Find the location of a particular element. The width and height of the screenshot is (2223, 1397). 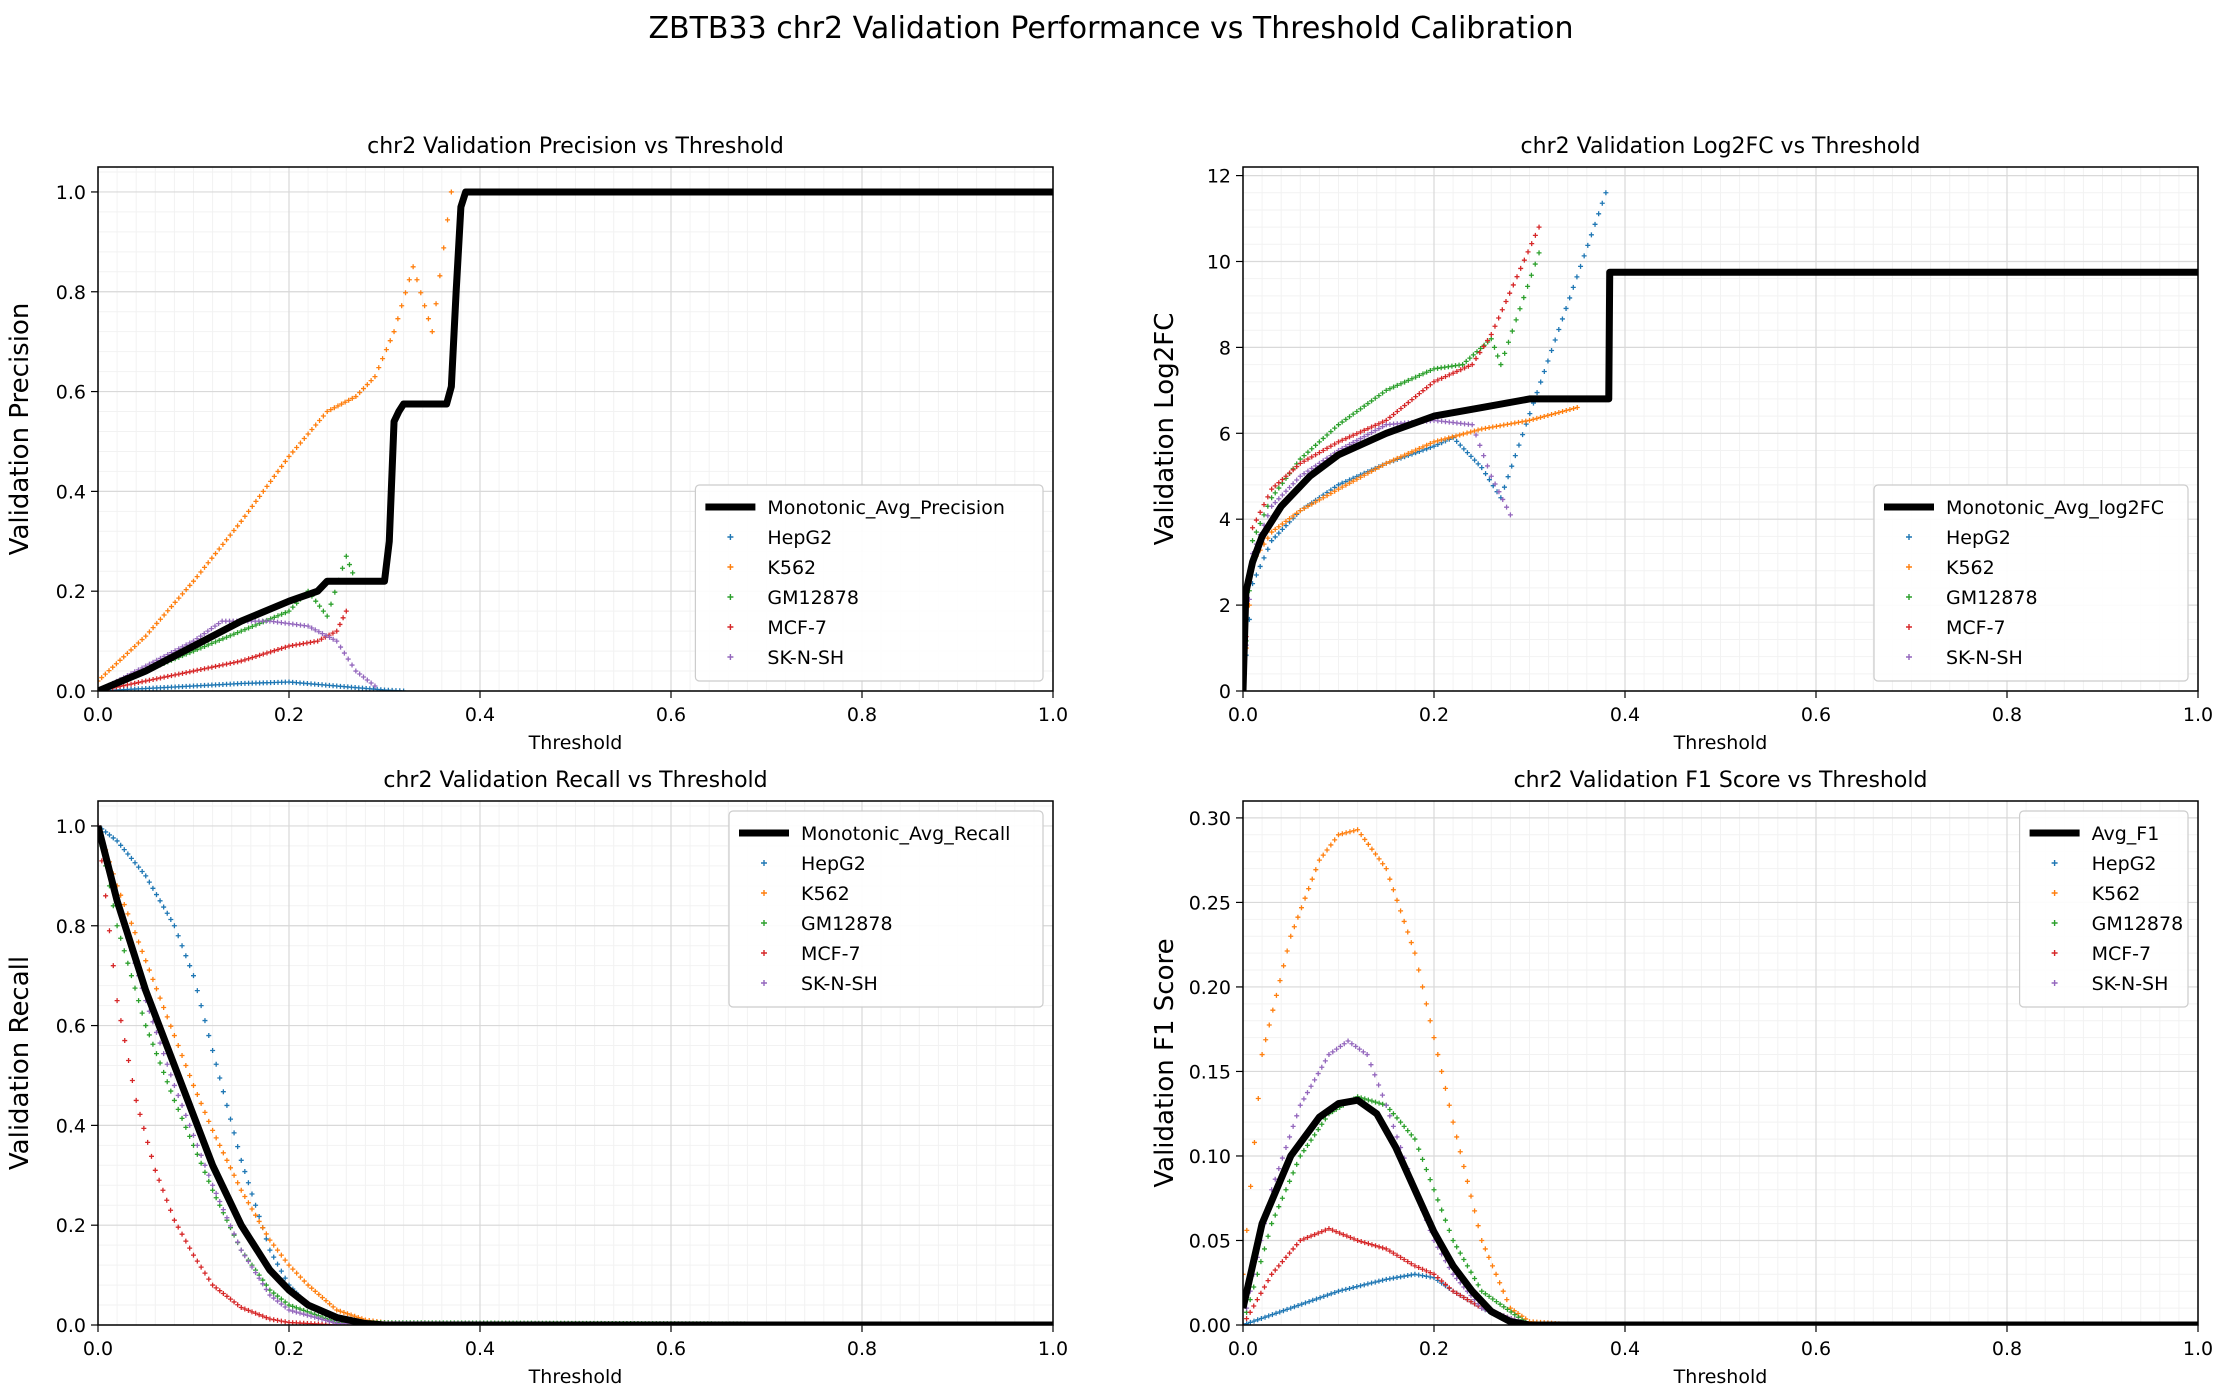

x-tick-label: 0.0 is located at coordinates (1243, 1349).